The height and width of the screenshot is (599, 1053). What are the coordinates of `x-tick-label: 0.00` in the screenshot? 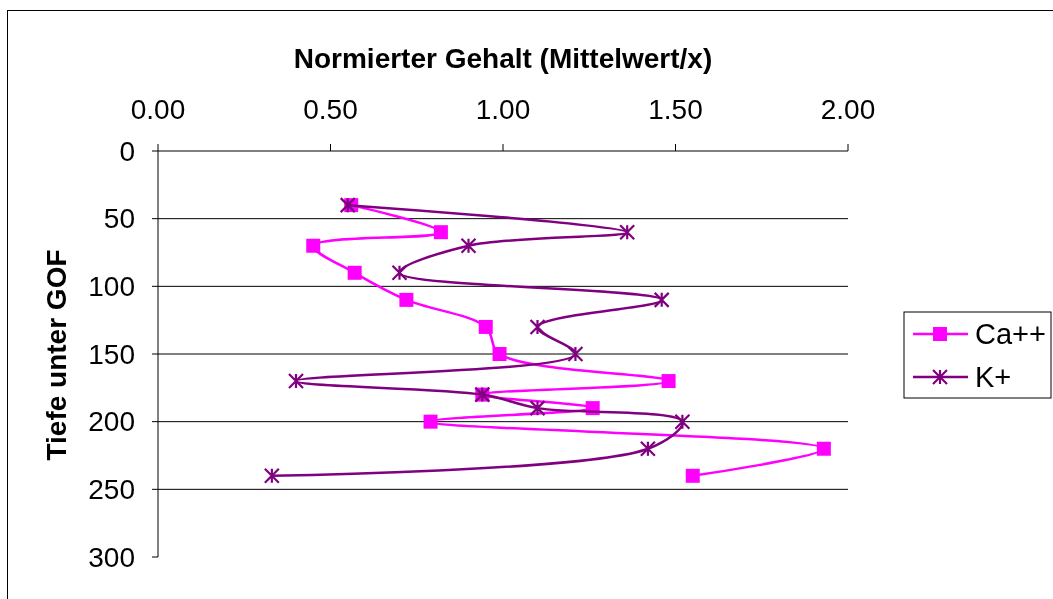 It's located at (158, 109).